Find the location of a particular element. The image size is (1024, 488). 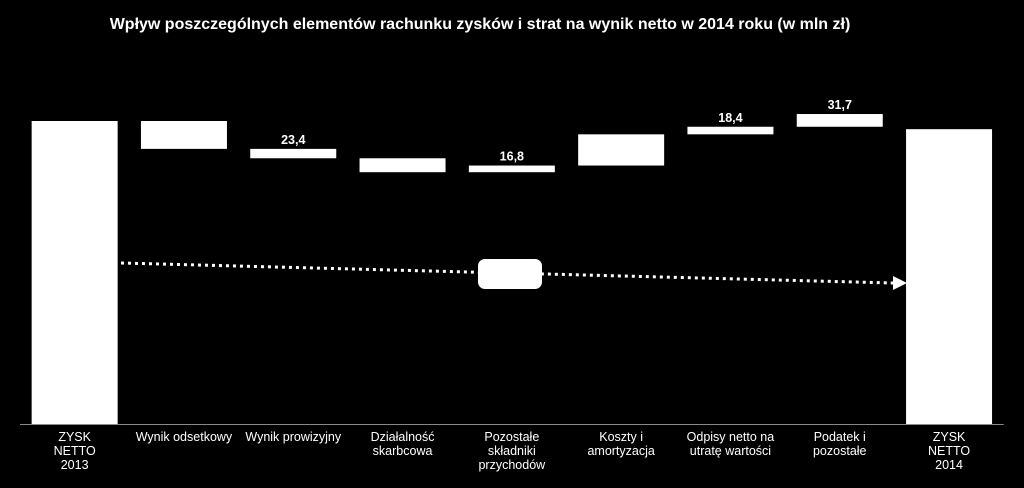

data-label-4: 16,8 is located at coordinates (512, 157).